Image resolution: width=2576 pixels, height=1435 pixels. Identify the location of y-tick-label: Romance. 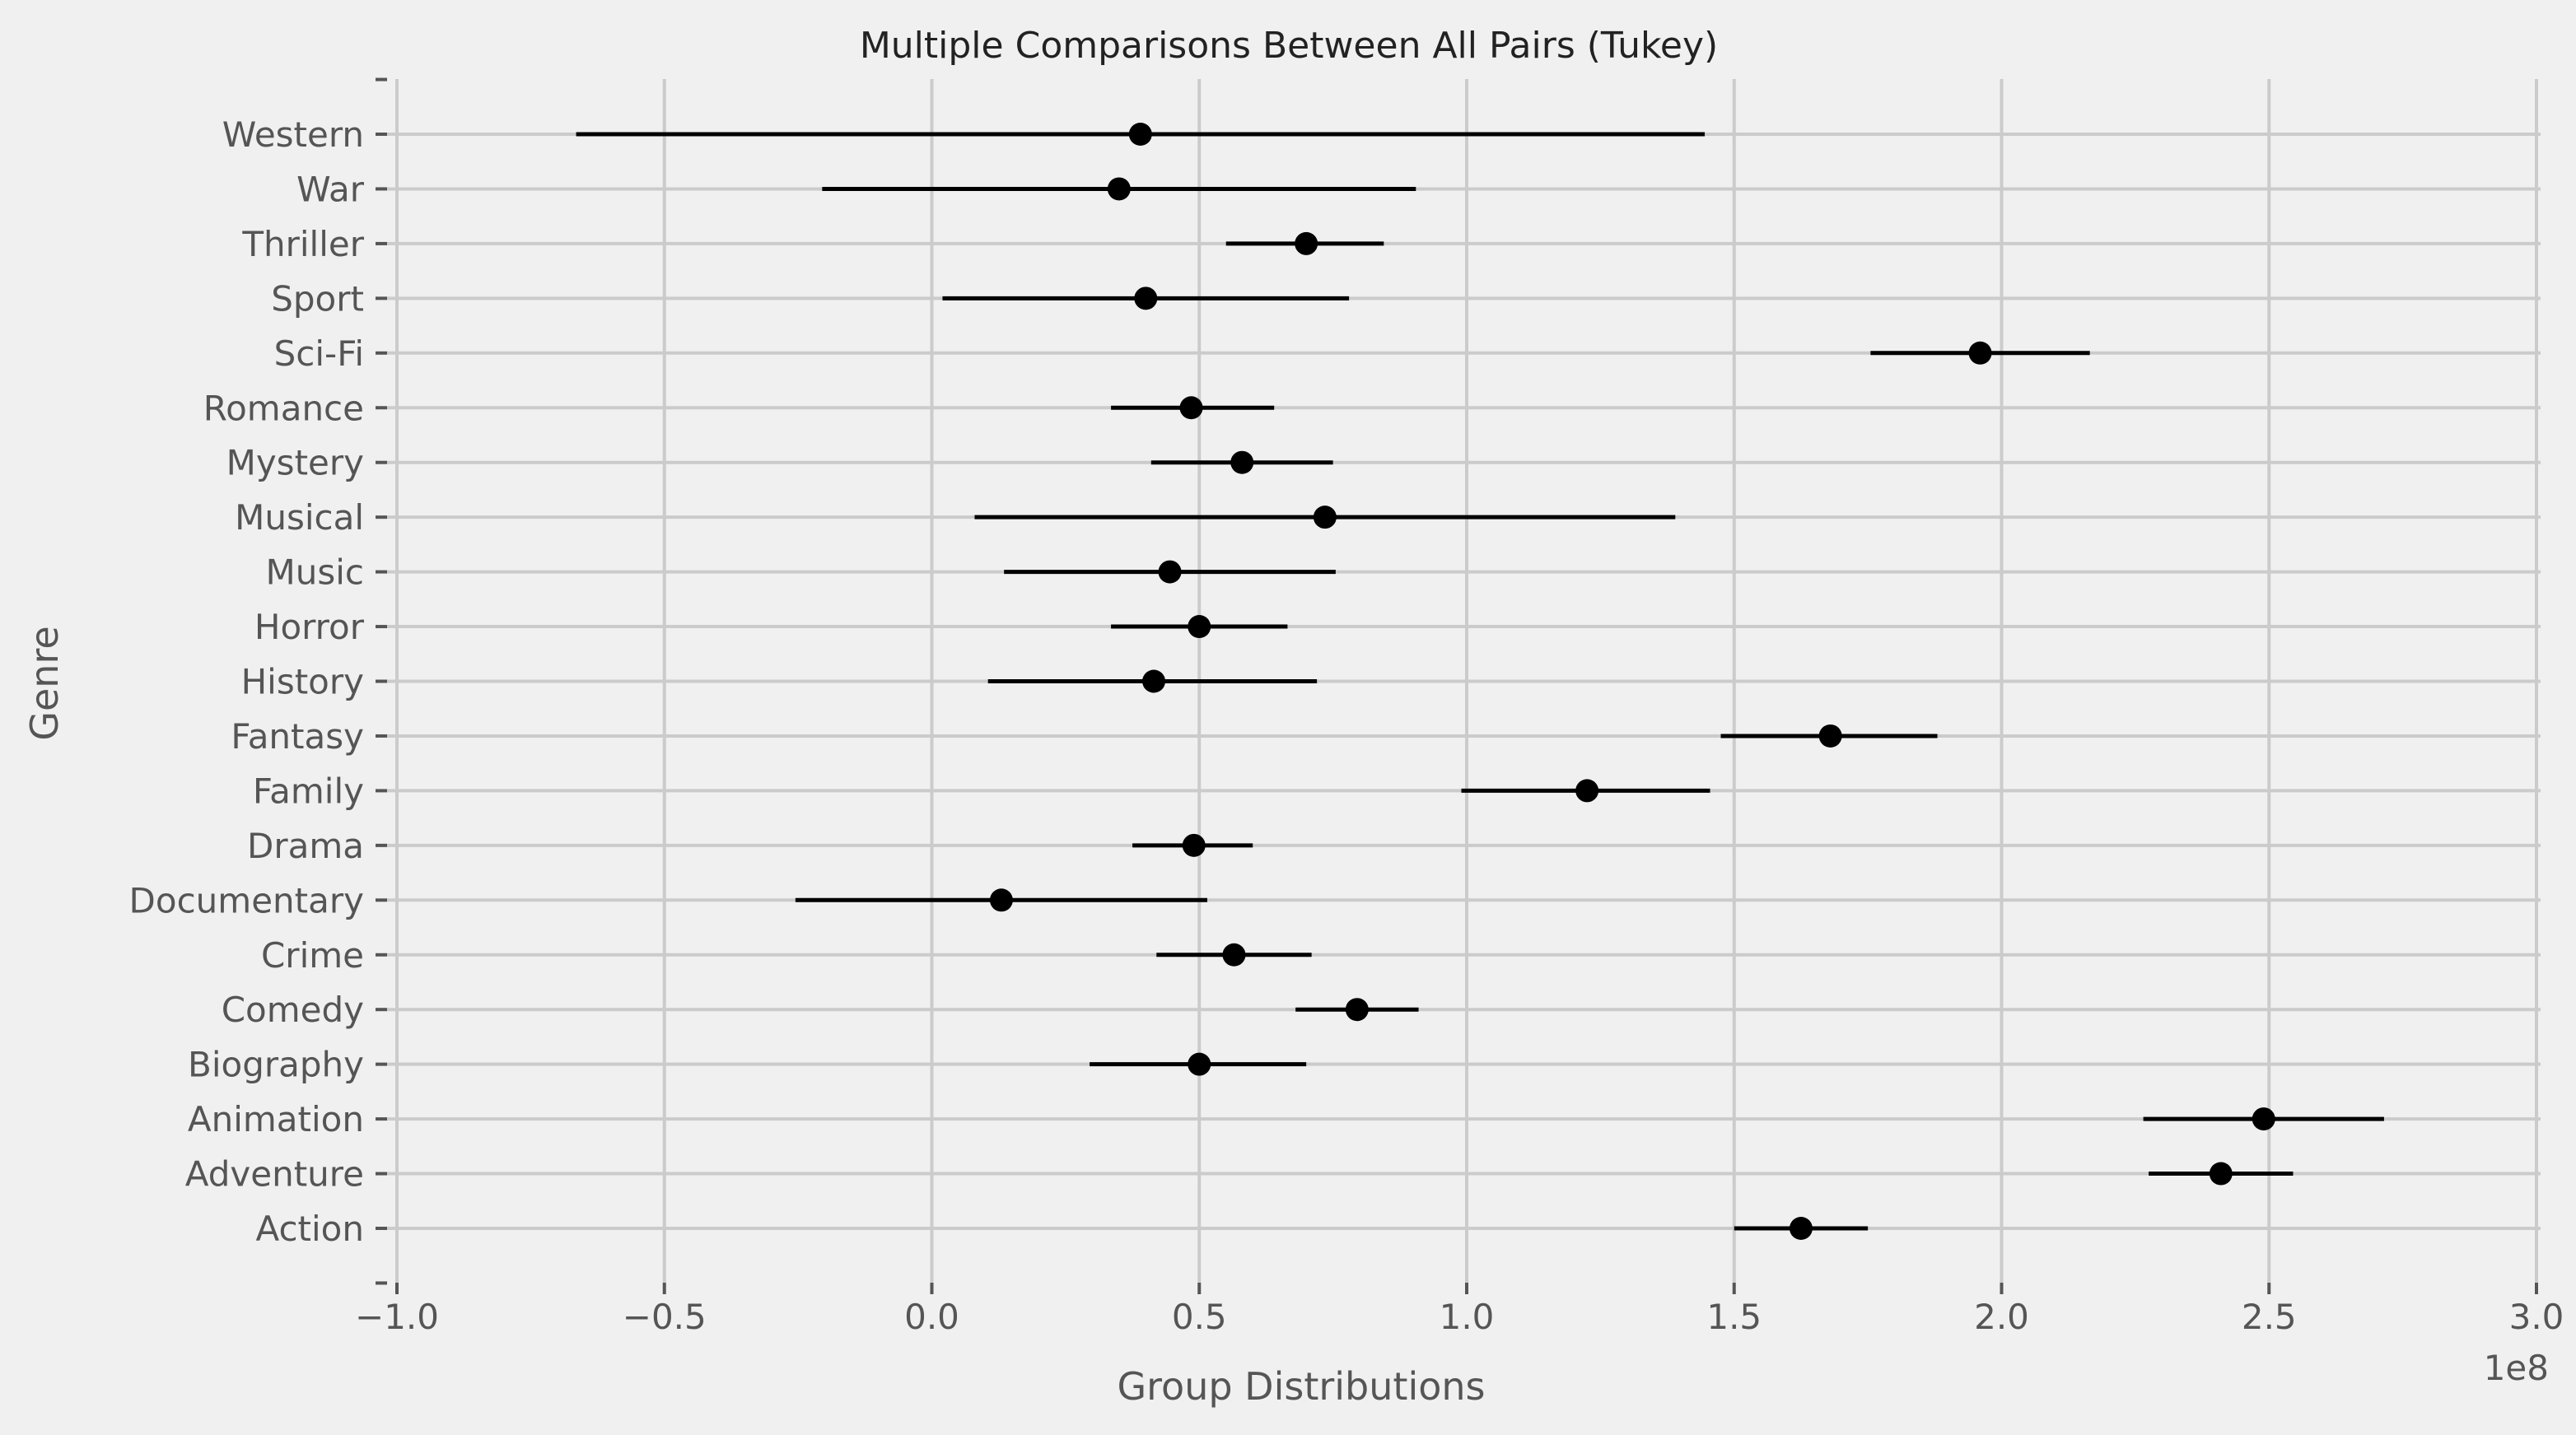
(283, 408).